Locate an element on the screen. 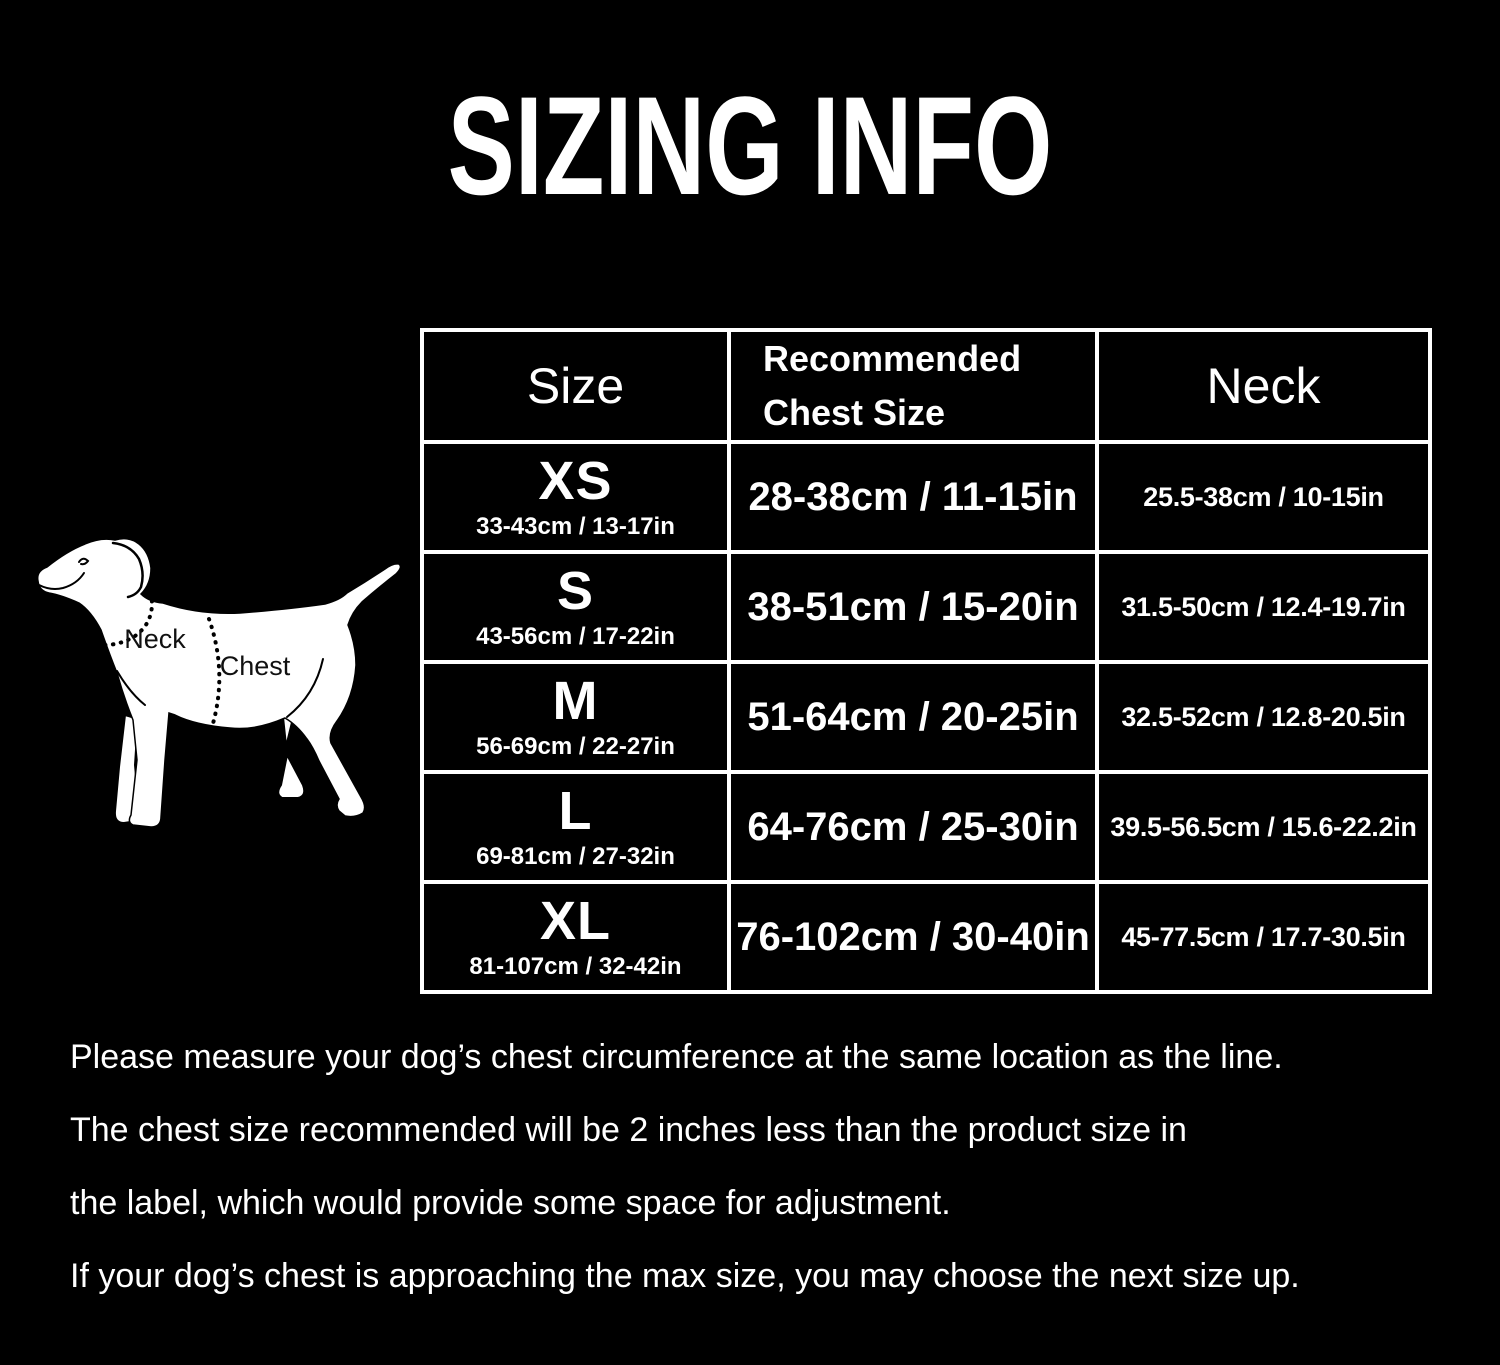 The height and width of the screenshot is (1365, 1500). chest-diagram-label: Chest is located at coordinates (255, 666).